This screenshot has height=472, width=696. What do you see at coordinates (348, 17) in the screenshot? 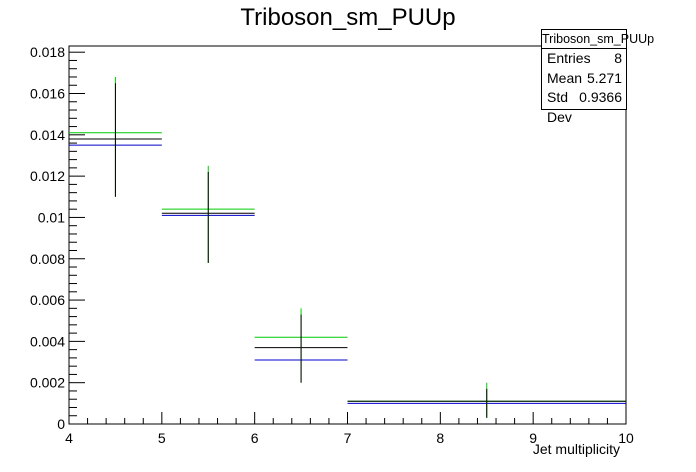
I see `chart-title: Triboson_sm_PUUp` at bounding box center [348, 17].